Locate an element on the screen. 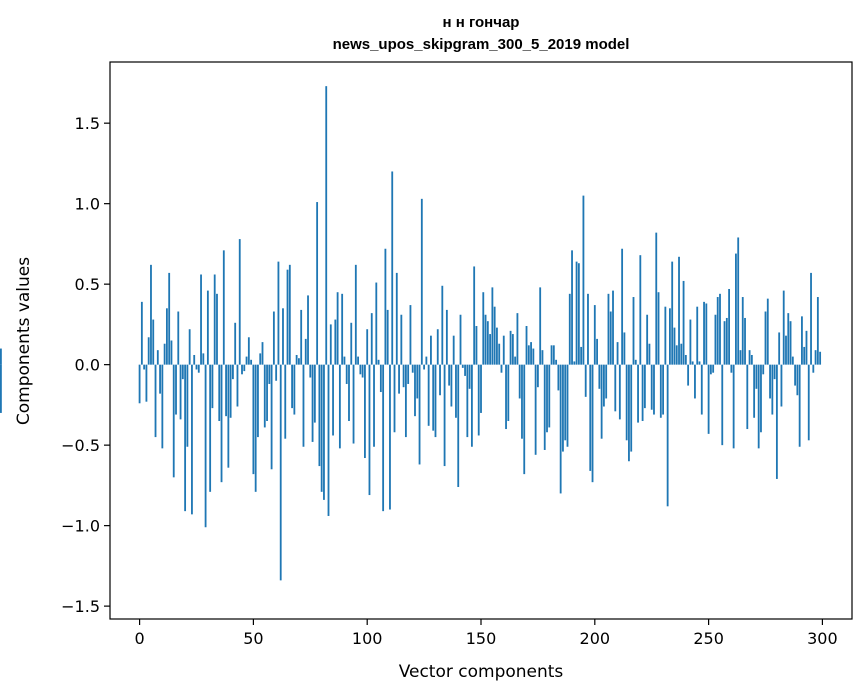 The height and width of the screenshot is (696, 867). x-axis-label: Vector components is located at coordinates (481, 672).